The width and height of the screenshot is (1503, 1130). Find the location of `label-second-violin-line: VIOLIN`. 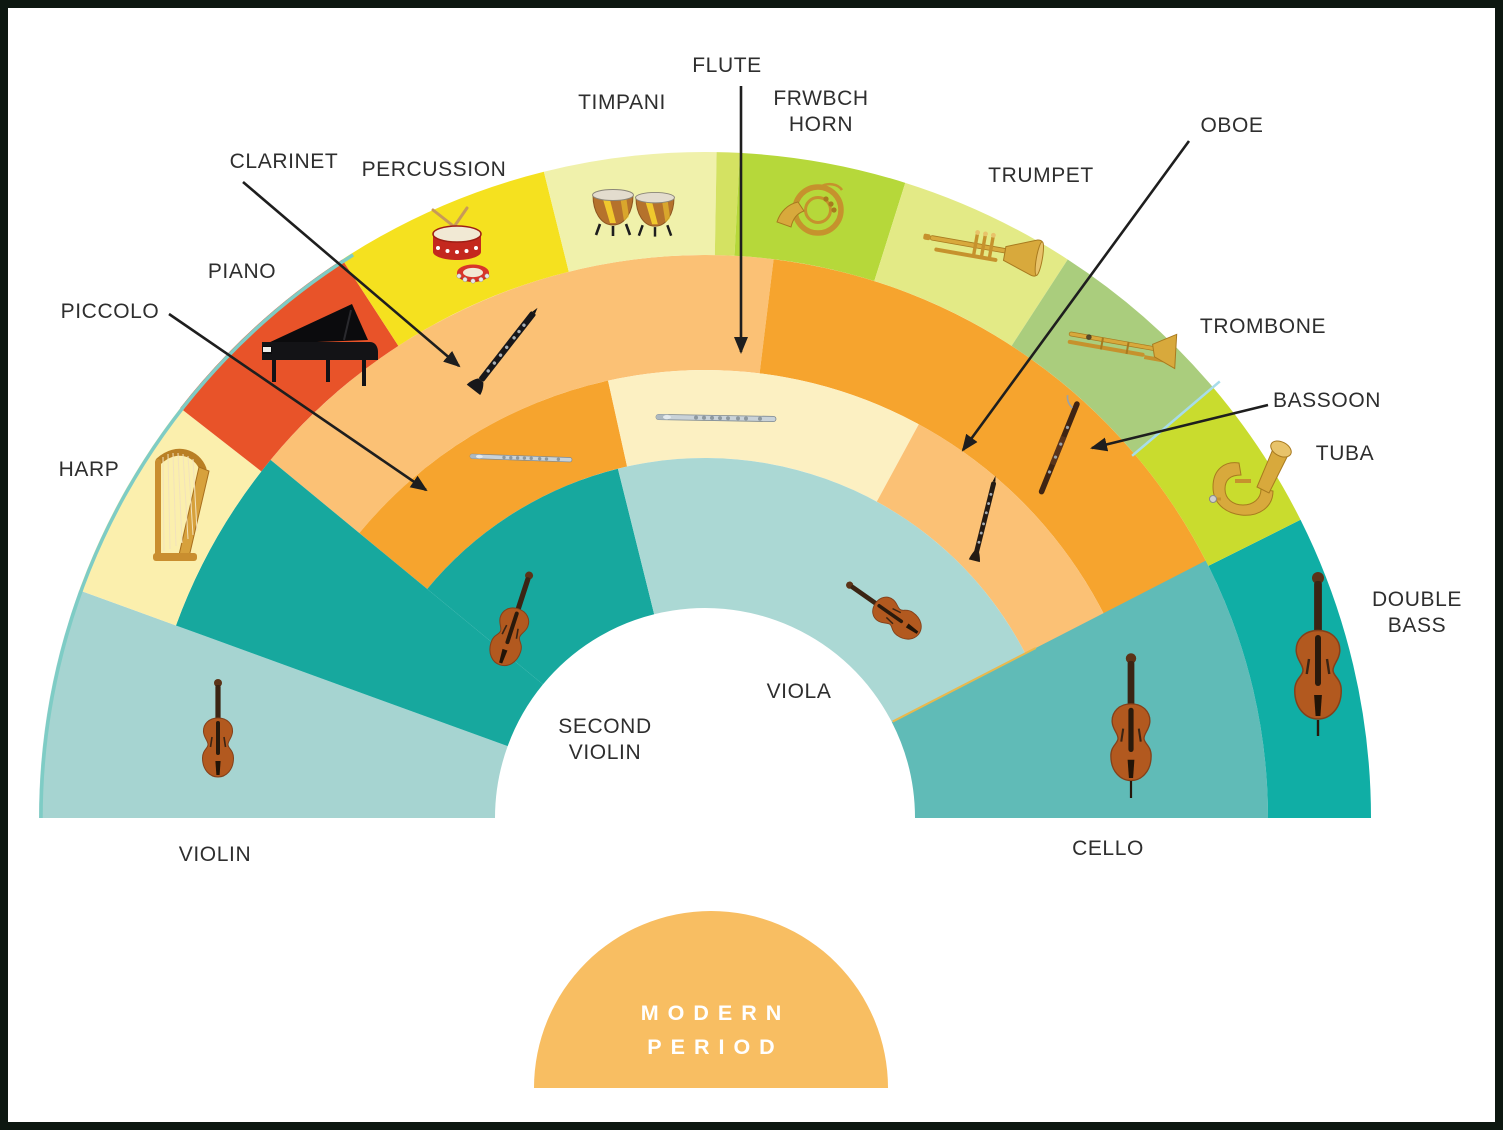

label-second-violin-line: VIOLIN is located at coordinates (605, 752).